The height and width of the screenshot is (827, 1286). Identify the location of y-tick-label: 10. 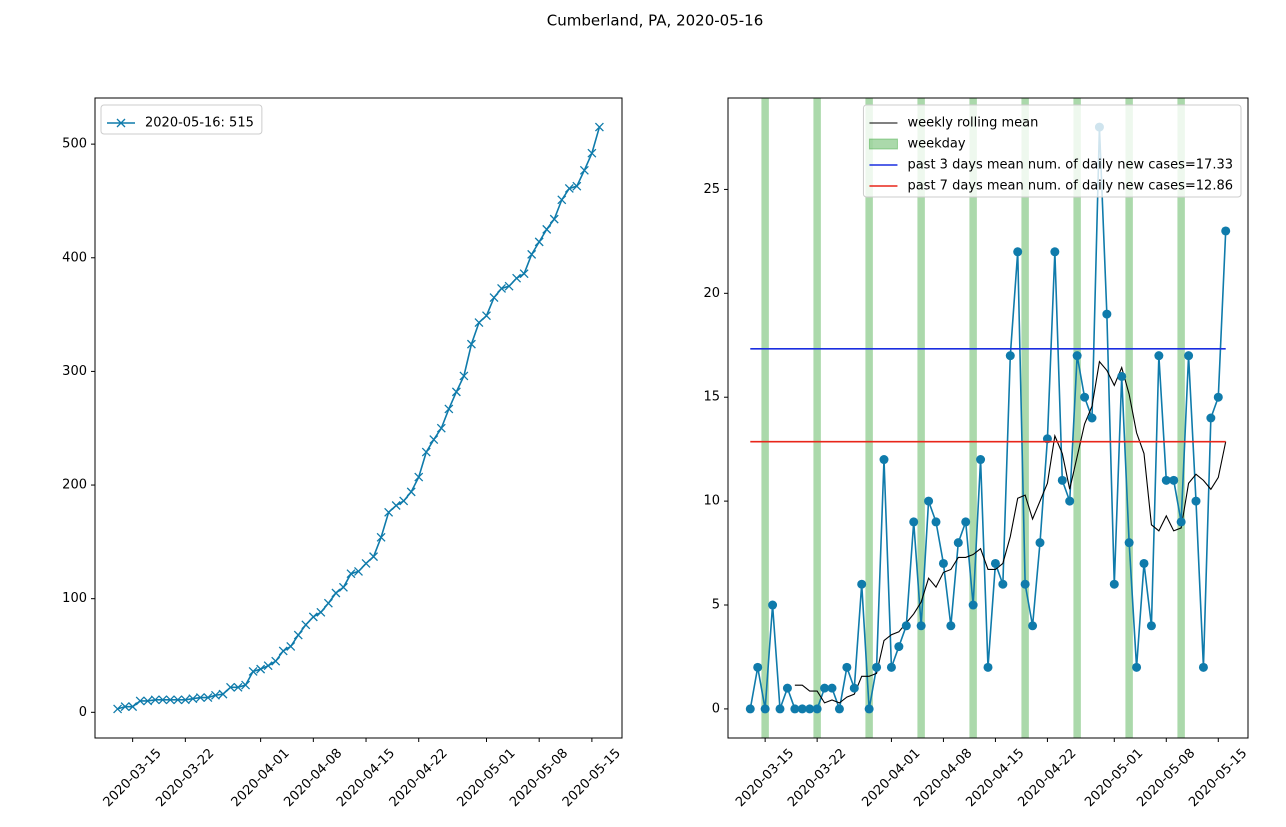
(711, 501).